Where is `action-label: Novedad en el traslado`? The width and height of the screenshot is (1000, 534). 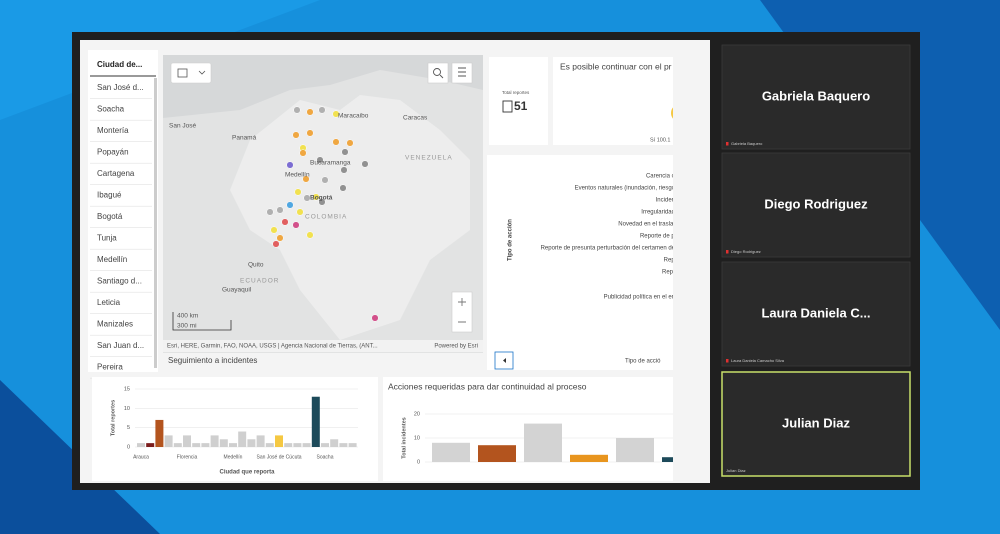
action-label: Novedad en el traslado is located at coordinates (649, 225).